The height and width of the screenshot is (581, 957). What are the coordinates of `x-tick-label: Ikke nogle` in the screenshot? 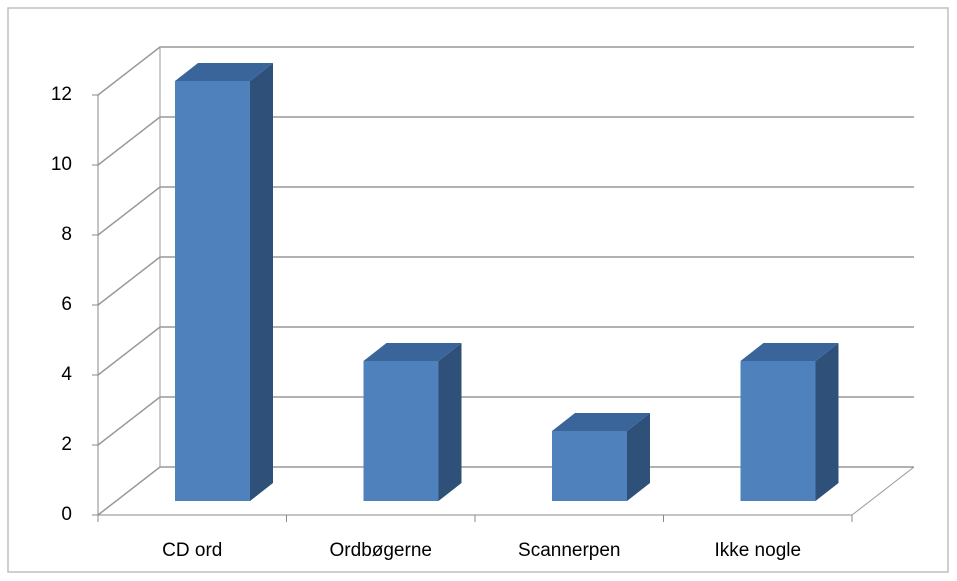 It's located at (757, 550).